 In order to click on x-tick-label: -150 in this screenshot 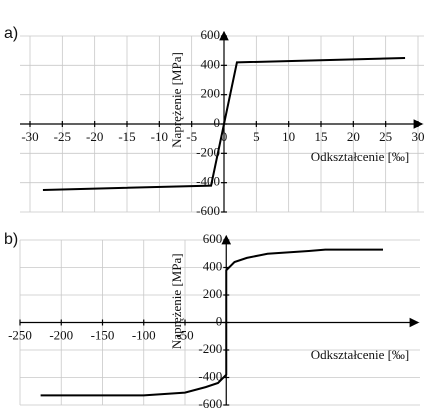, I will do `click(103, 334)`.